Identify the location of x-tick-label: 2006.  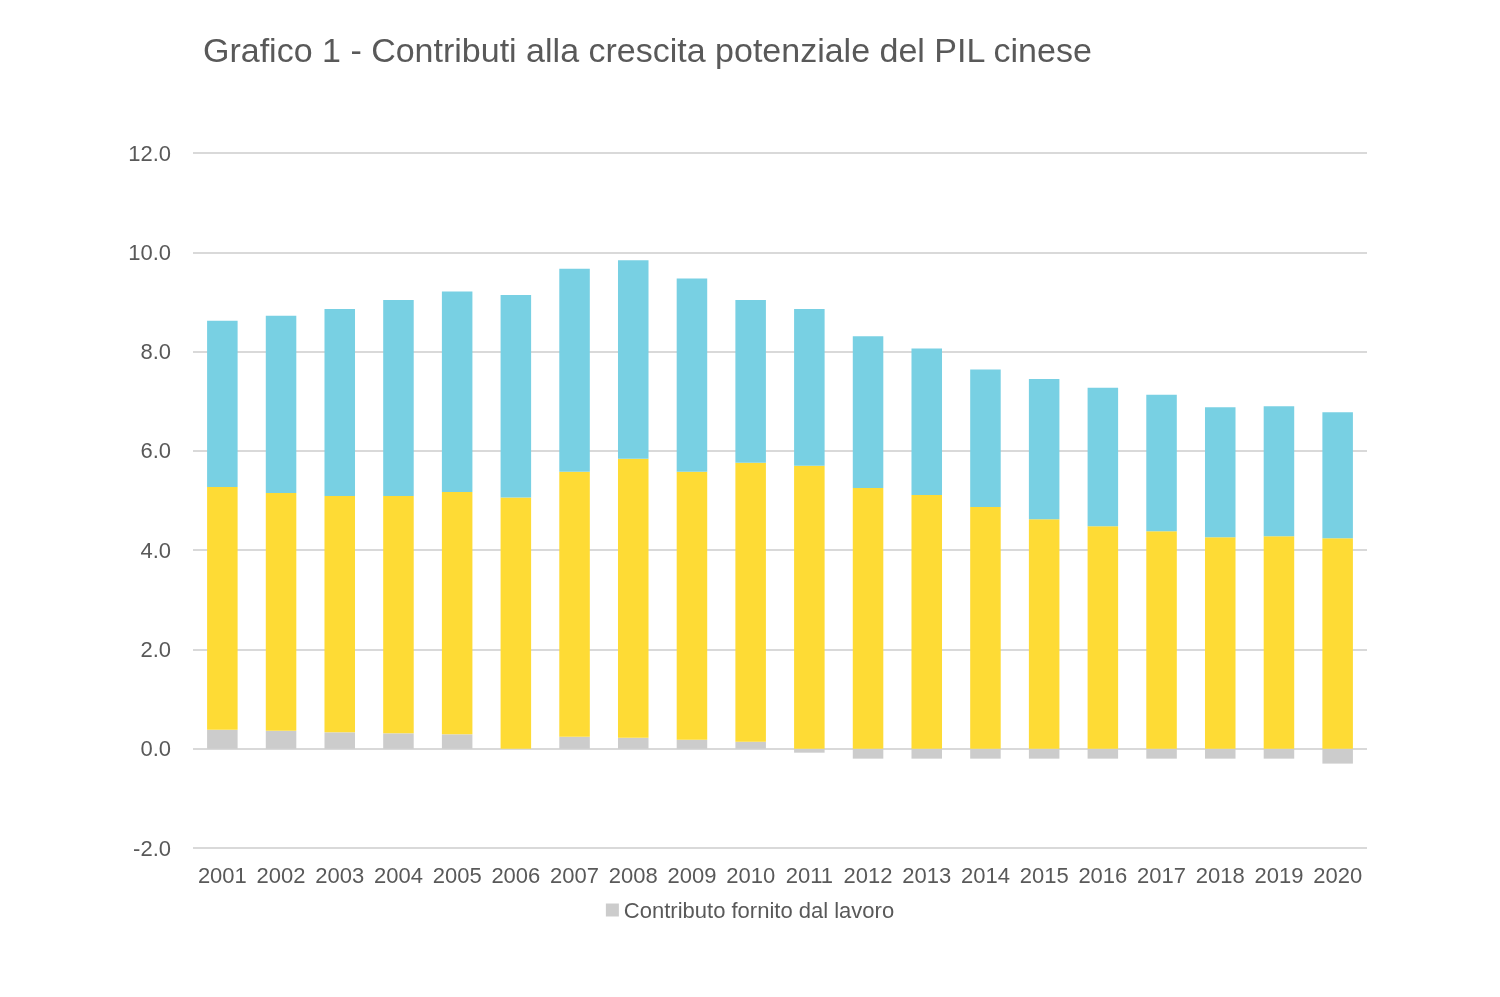
(516, 875).